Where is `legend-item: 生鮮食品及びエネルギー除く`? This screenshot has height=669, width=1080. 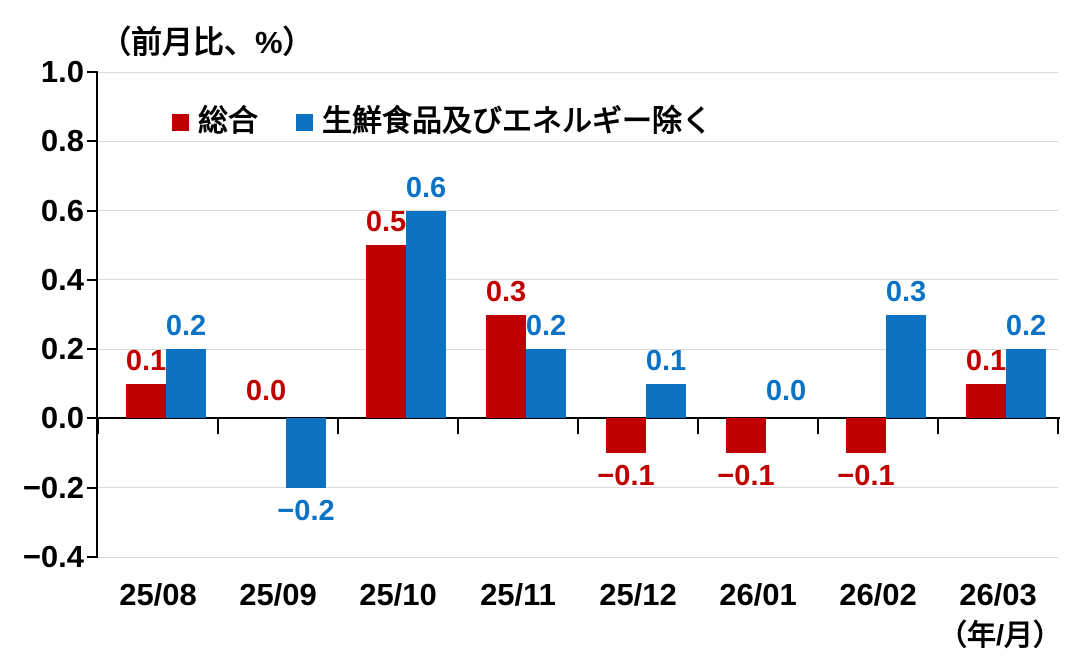 legend-item: 生鮮食品及びエネルギー除く is located at coordinates (504, 122).